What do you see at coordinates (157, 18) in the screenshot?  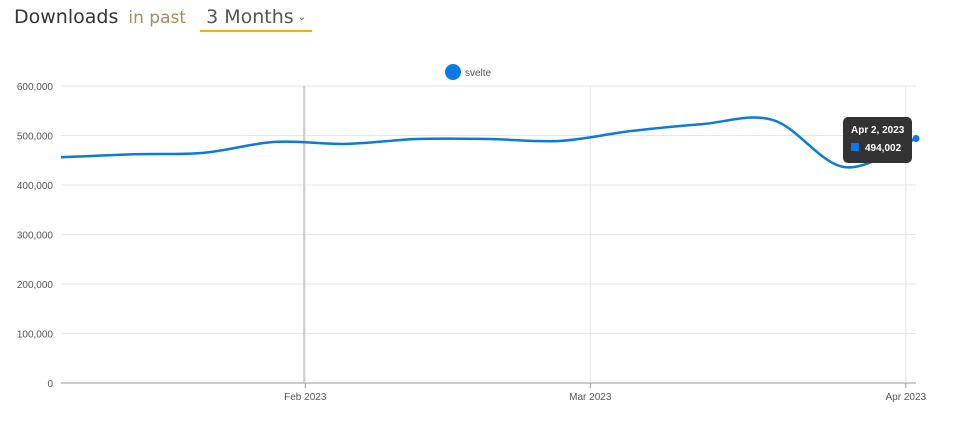 I see `title-connector: in past` at bounding box center [157, 18].